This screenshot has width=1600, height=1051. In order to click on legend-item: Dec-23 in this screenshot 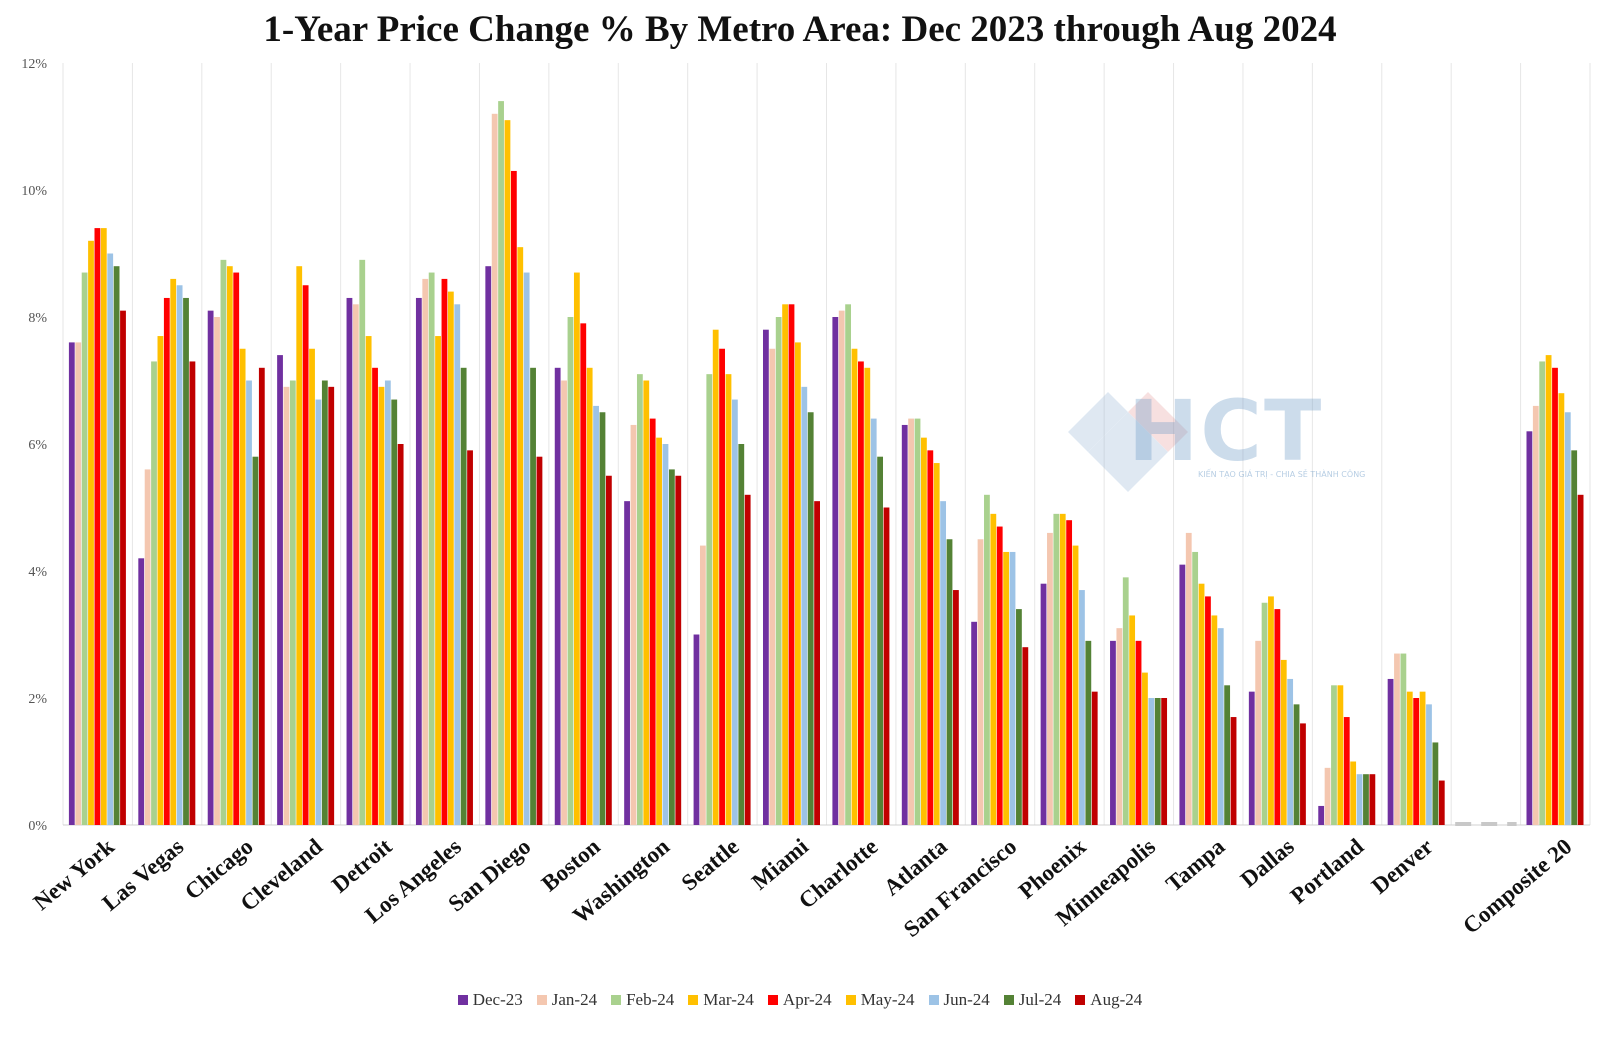, I will do `click(490, 1000)`.